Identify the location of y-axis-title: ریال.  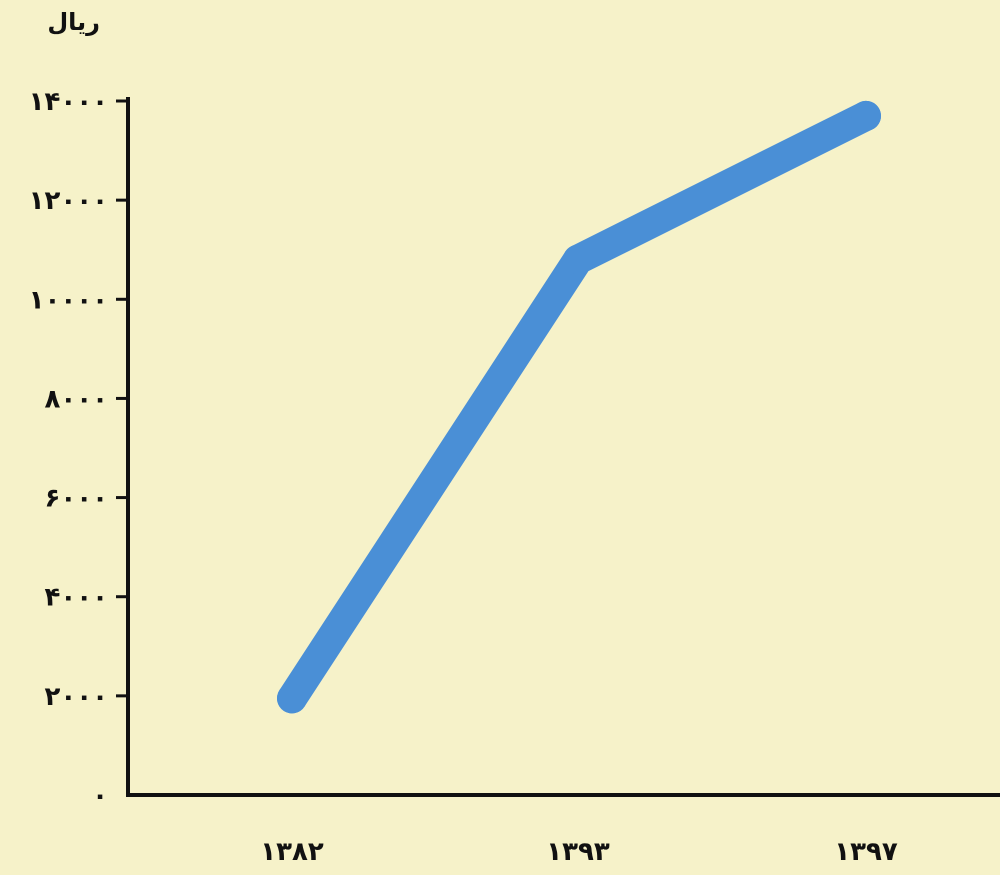
(73, 22).